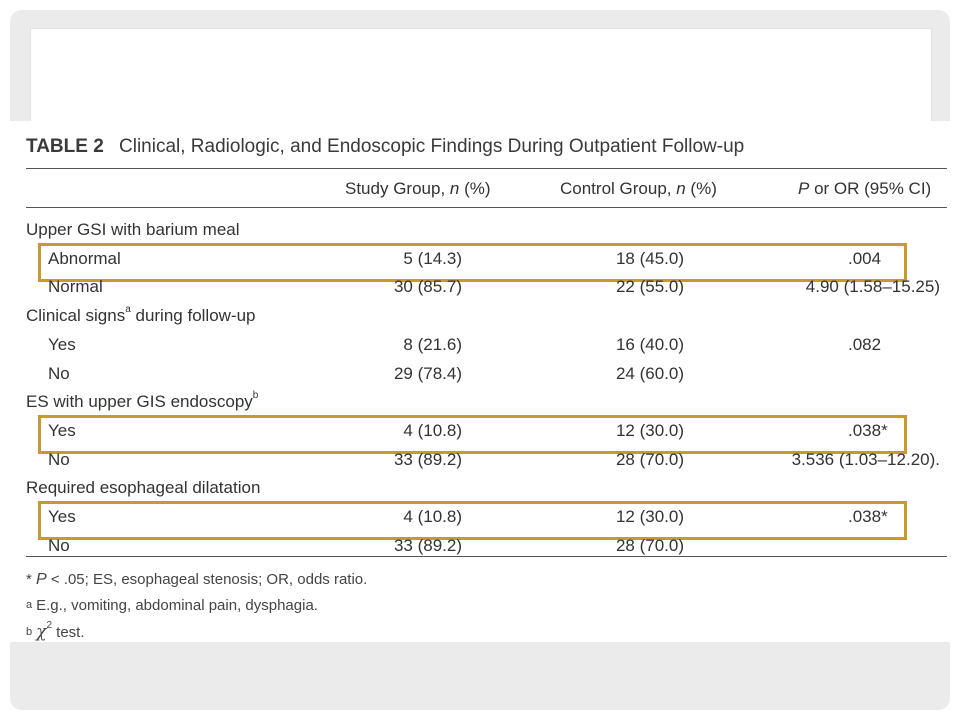 The height and width of the screenshot is (720, 960). I want to click on section-label: Clinical signsa during follow-up, so click(141, 315).